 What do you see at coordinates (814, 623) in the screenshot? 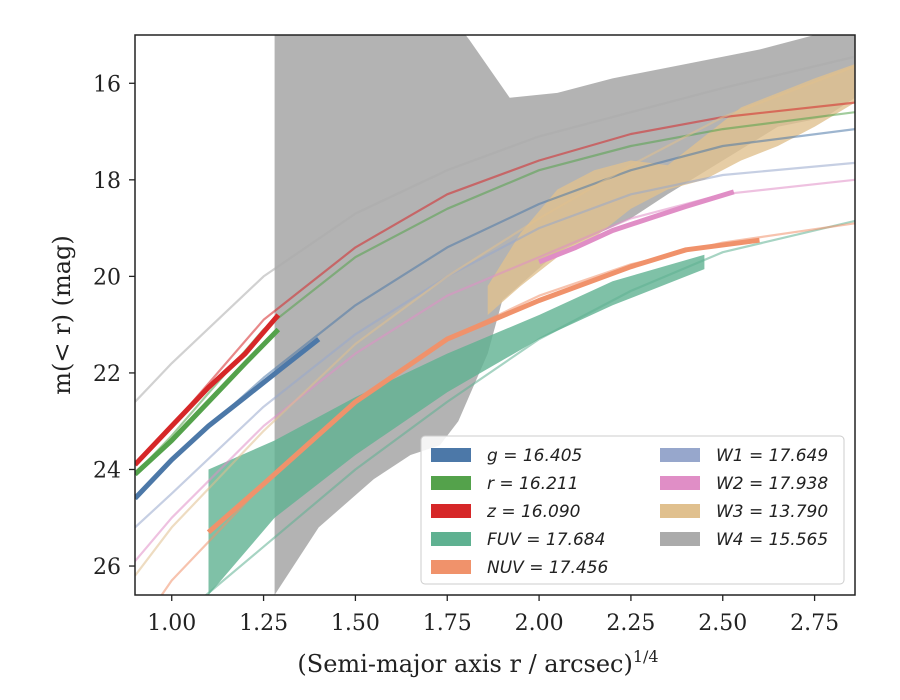
I see `x-tick-label: 2.75` at bounding box center [814, 623].